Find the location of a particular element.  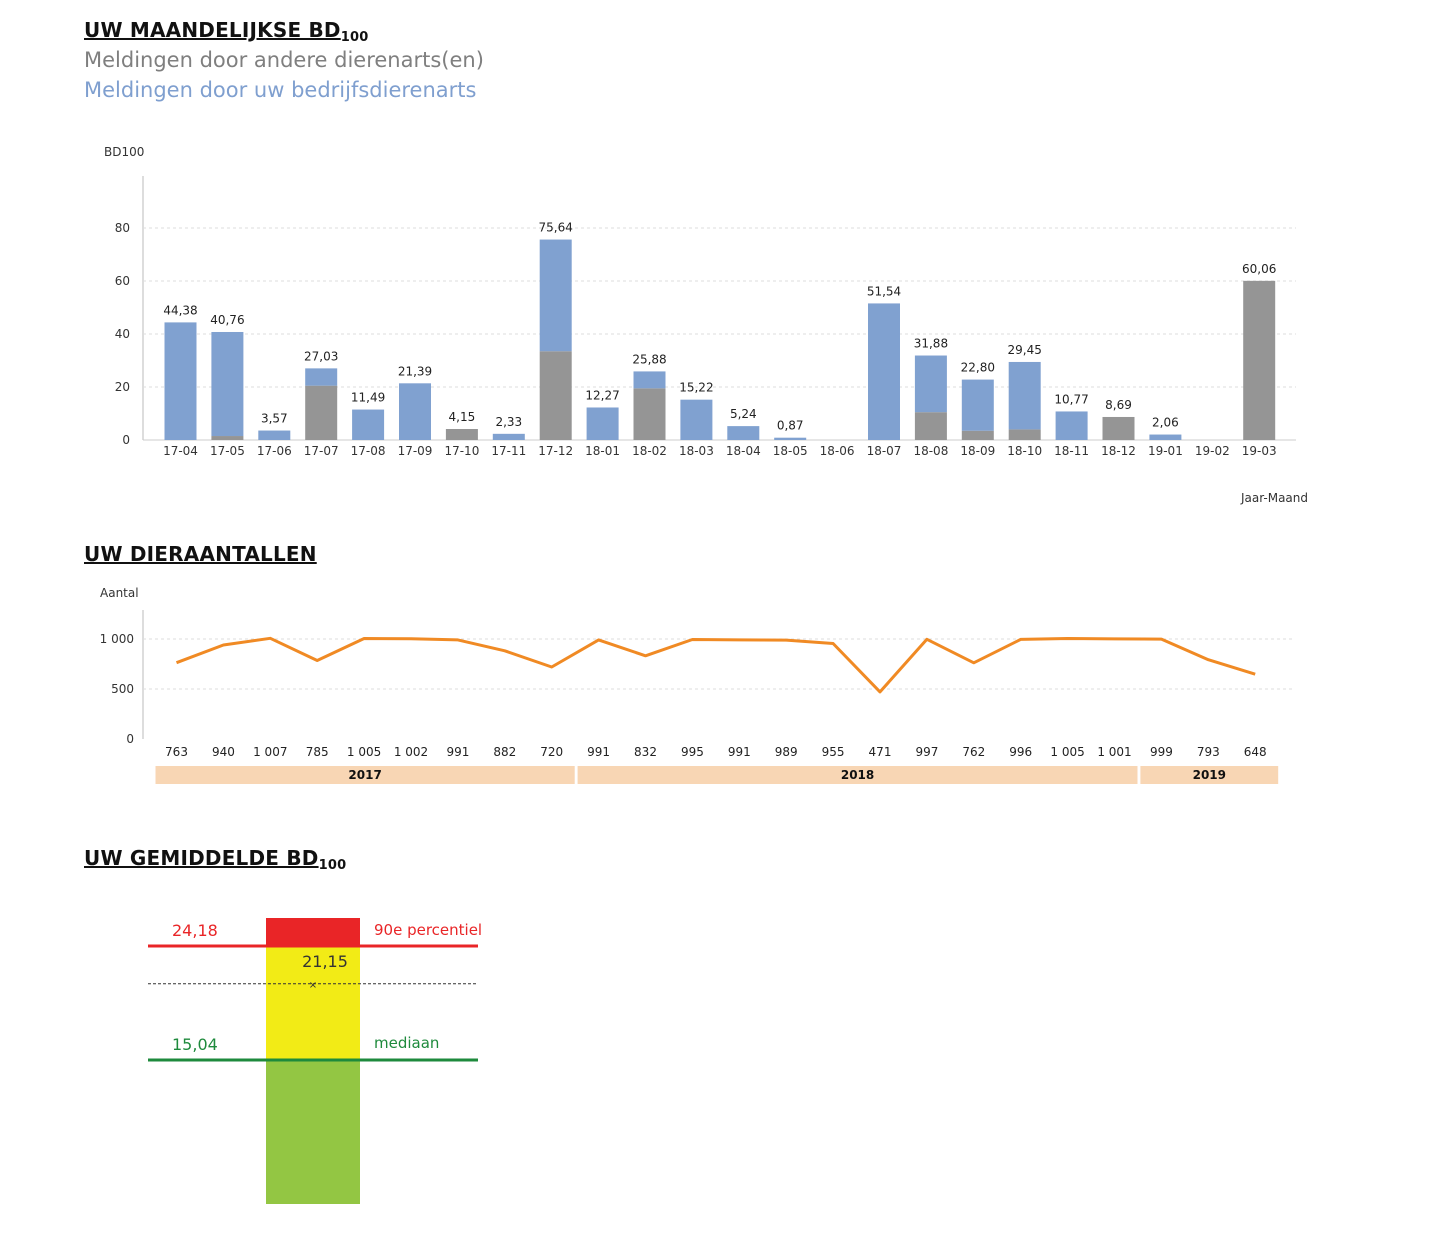

bar-total-label: 44,38 is located at coordinates (180, 310).